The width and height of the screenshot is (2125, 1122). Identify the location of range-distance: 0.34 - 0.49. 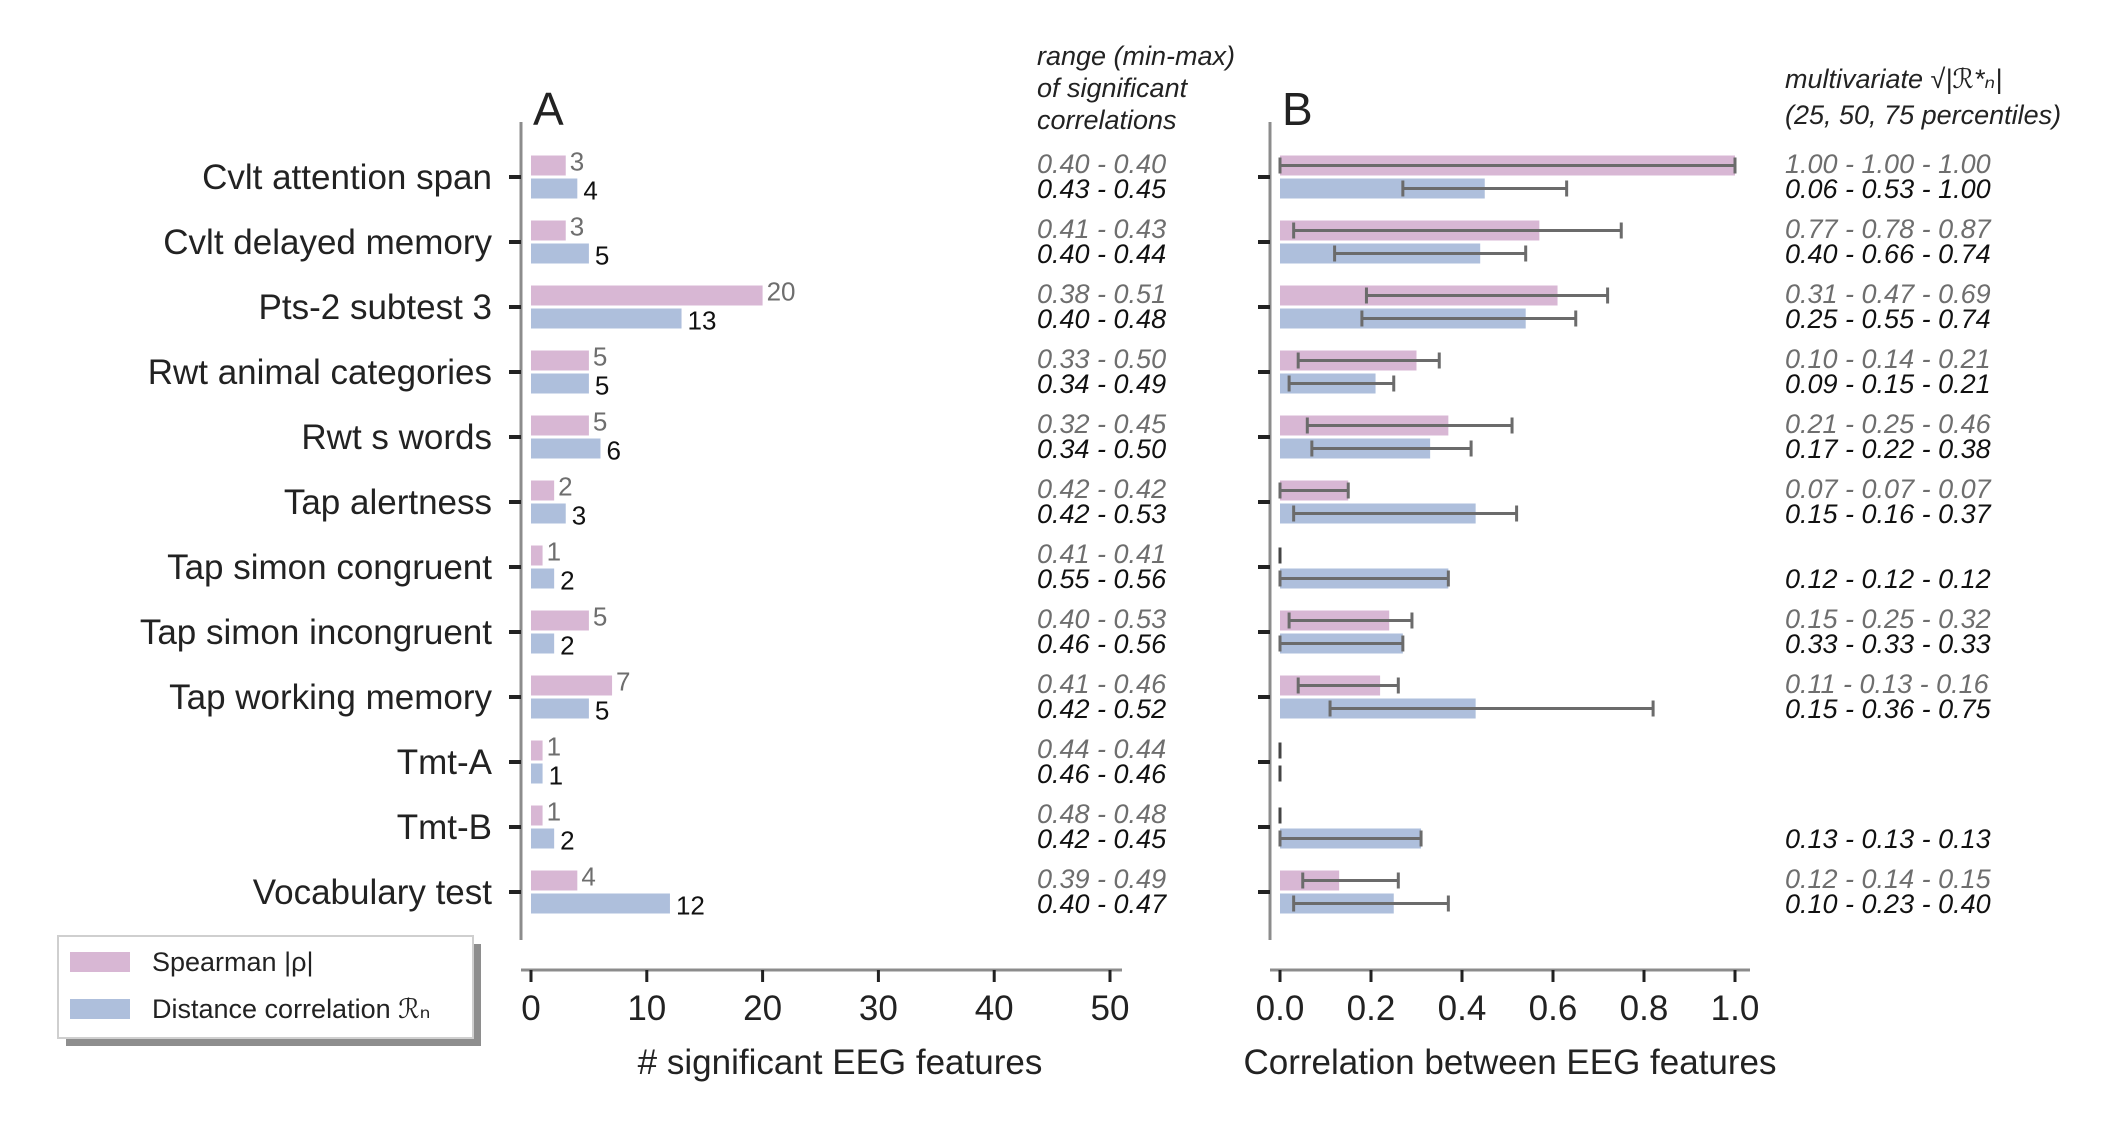
(1101, 384).